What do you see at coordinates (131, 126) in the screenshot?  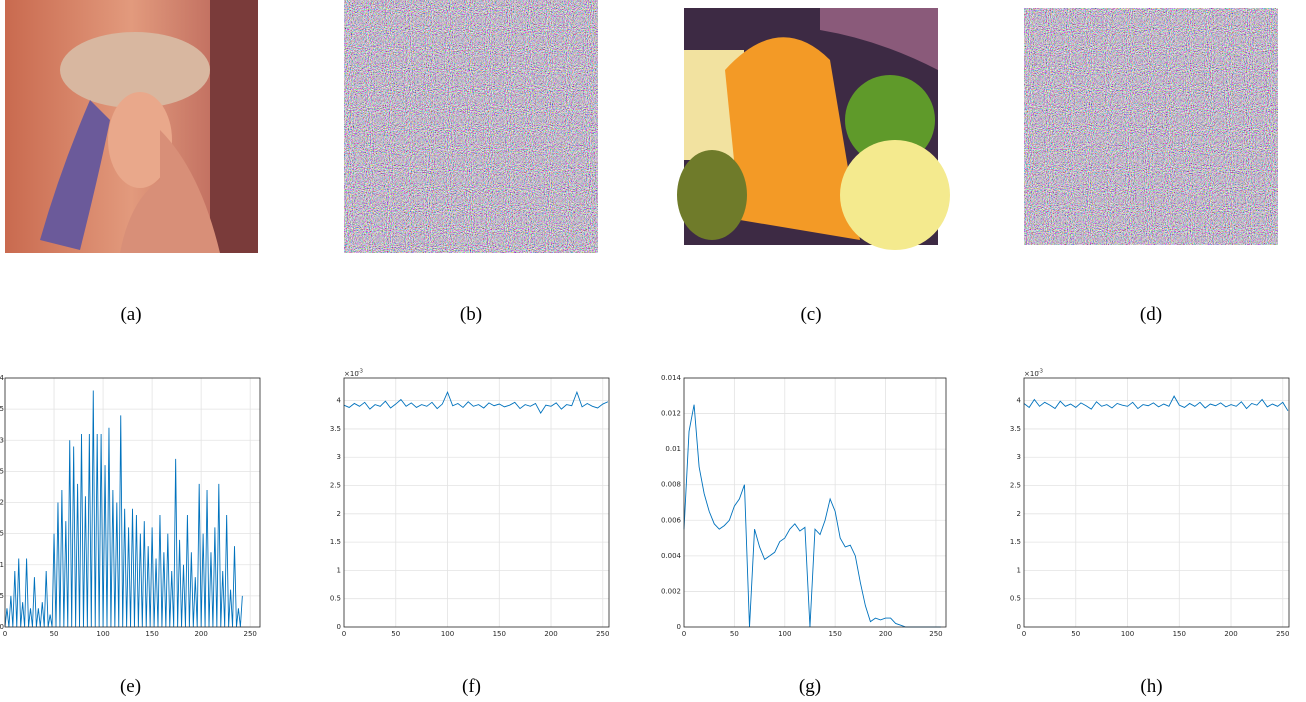 I see `image-lena` at bounding box center [131, 126].